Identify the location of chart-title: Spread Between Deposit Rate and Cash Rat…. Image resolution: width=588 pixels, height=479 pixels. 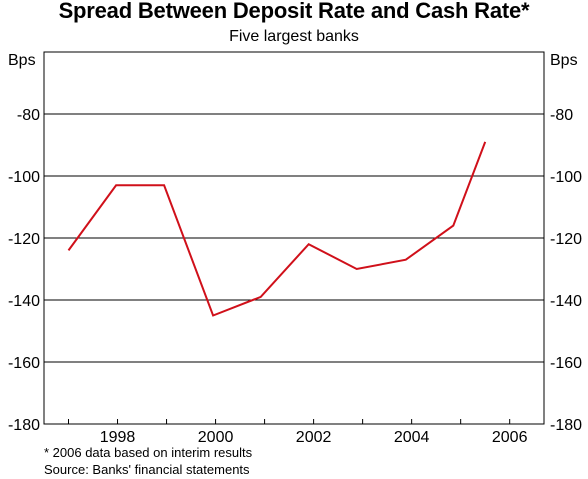
(294, 11).